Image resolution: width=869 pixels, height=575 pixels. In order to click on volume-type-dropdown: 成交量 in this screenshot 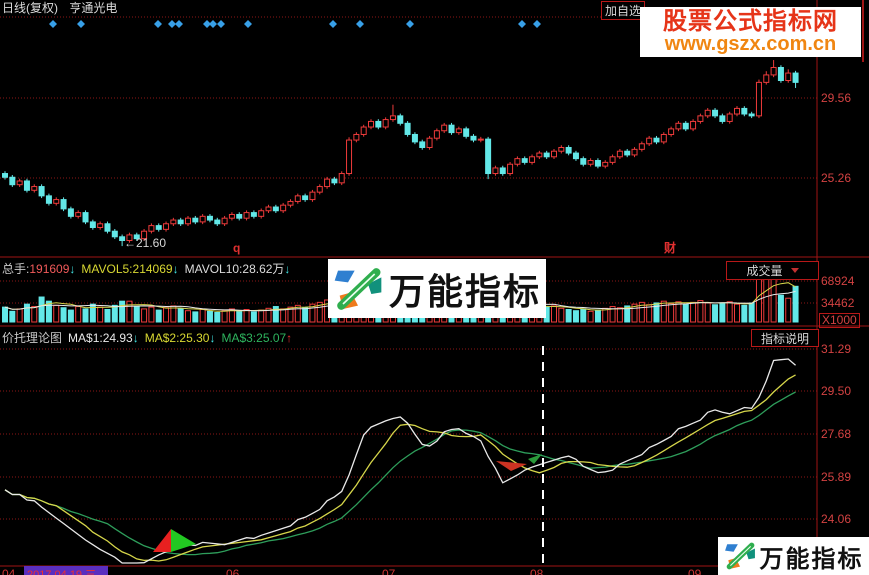, I will do `click(772, 270)`.